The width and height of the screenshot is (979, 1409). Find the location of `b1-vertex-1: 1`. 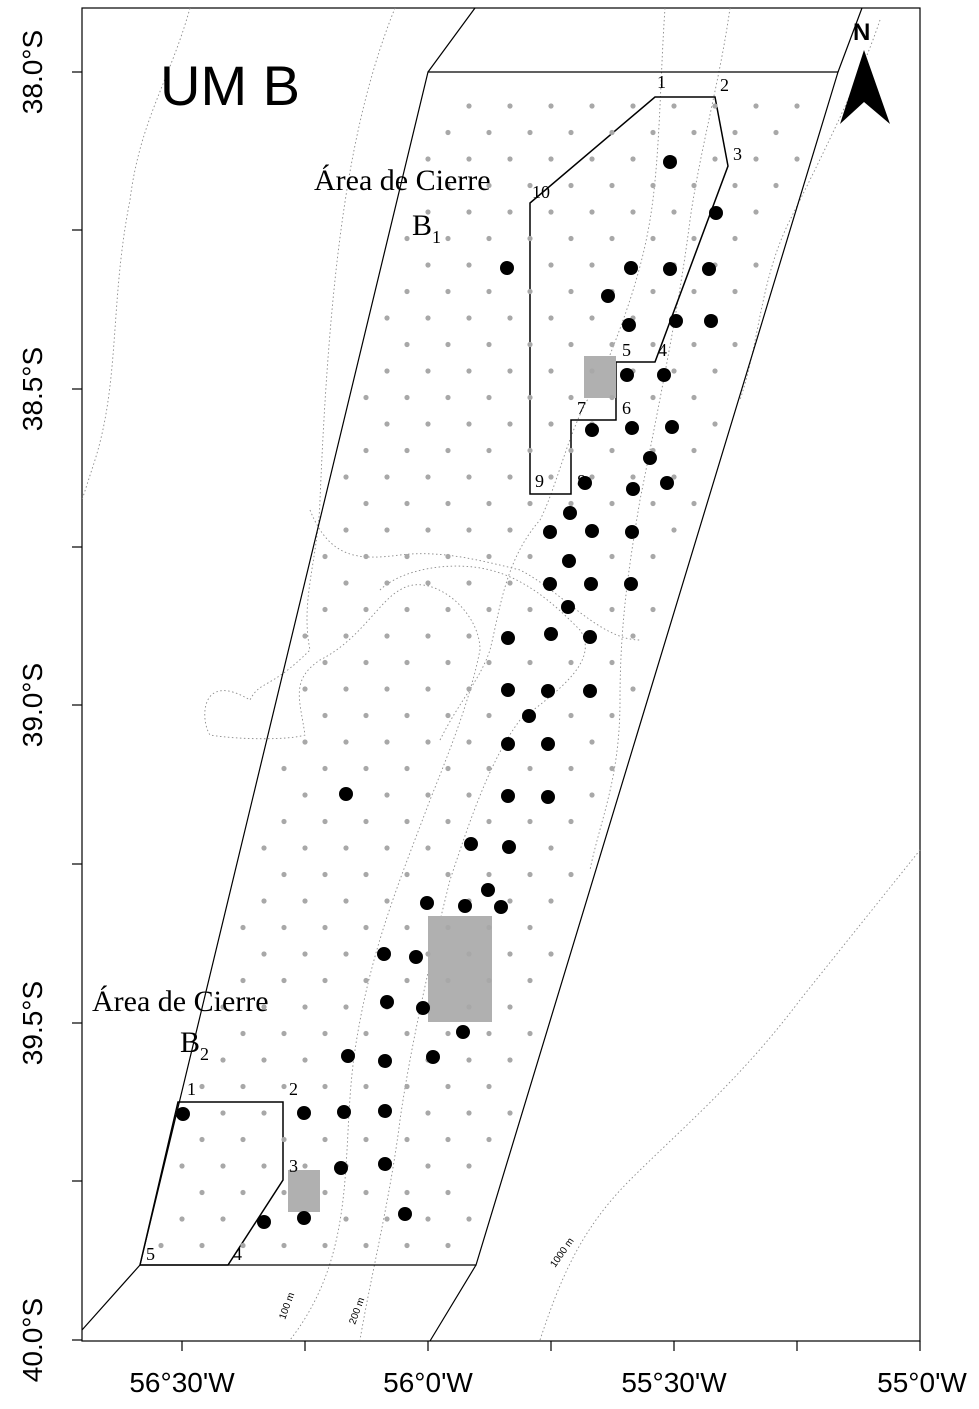

b1-vertex-1: 1 is located at coordinates (661, 82).